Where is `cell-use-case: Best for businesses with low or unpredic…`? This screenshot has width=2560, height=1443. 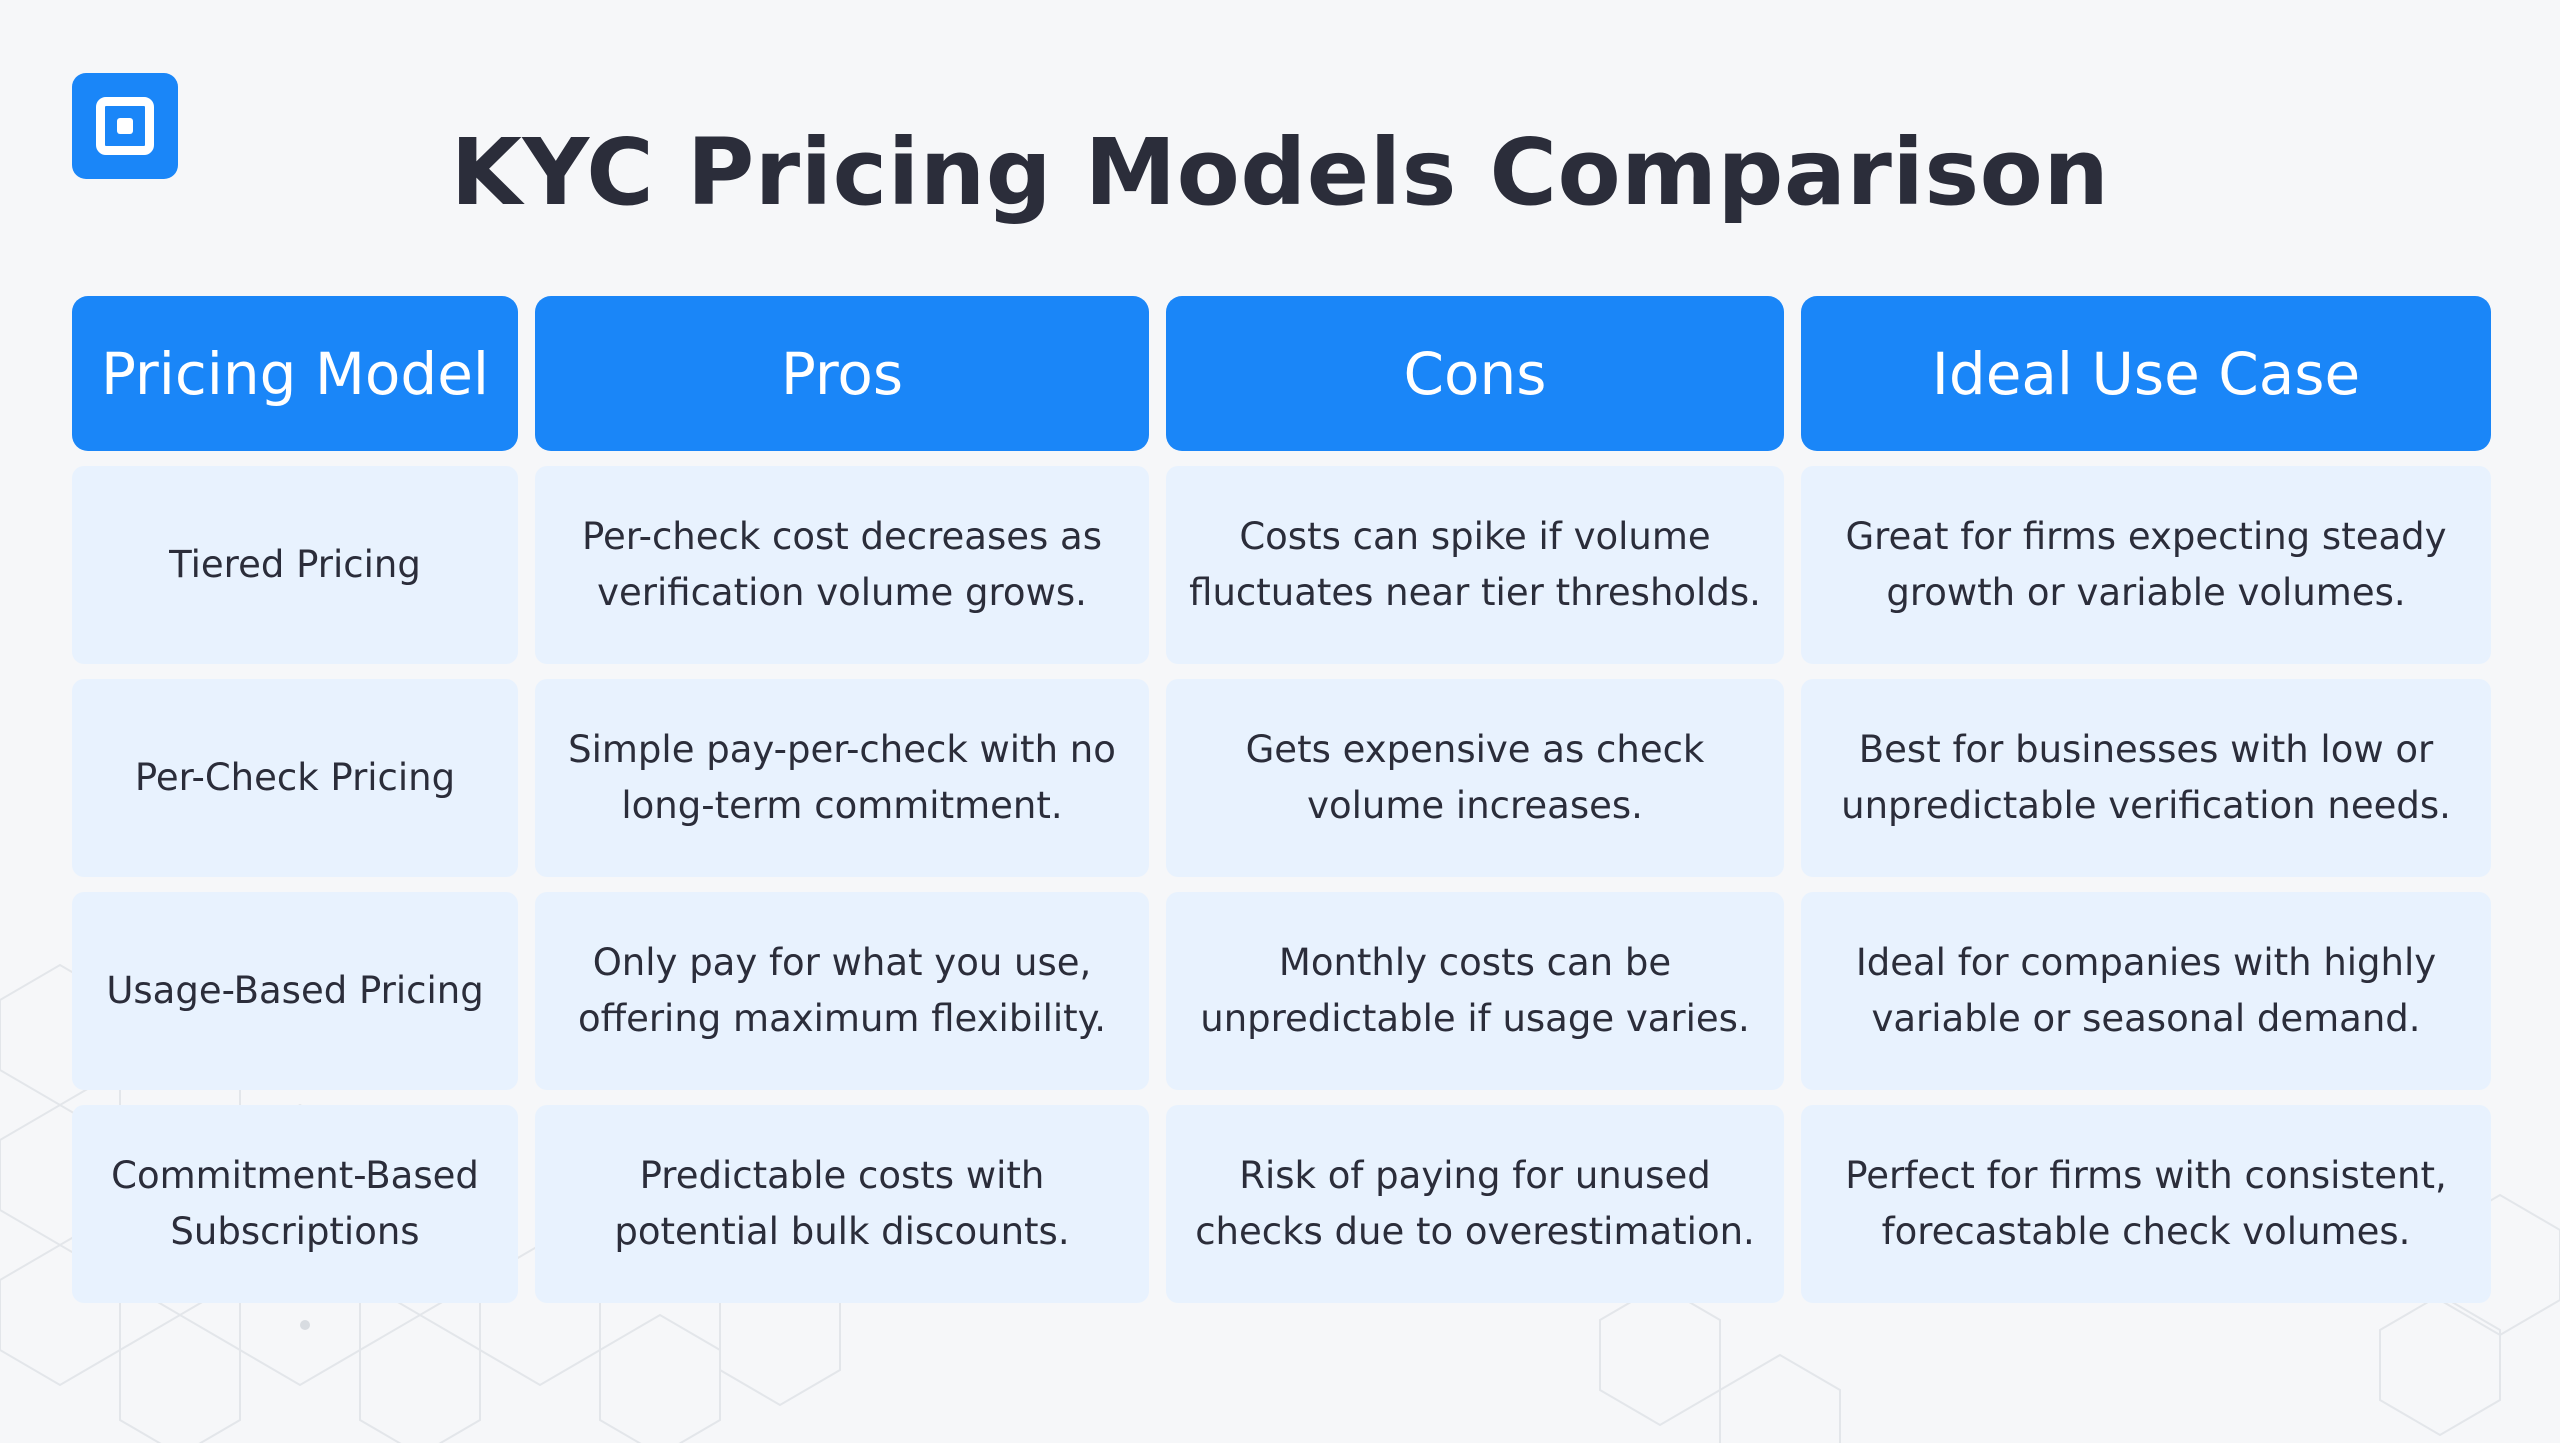
cell-use-case: Best for businesses with low or unpredic… is located at coordinates (2146, 778).